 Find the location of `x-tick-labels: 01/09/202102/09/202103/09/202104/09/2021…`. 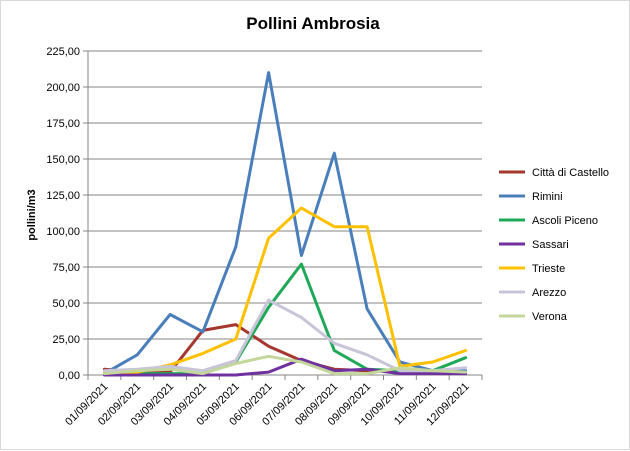

x-tick-labels: 01/09/202102/09/202103/09/202104/09/2021… is located at coordinates (267, 404).